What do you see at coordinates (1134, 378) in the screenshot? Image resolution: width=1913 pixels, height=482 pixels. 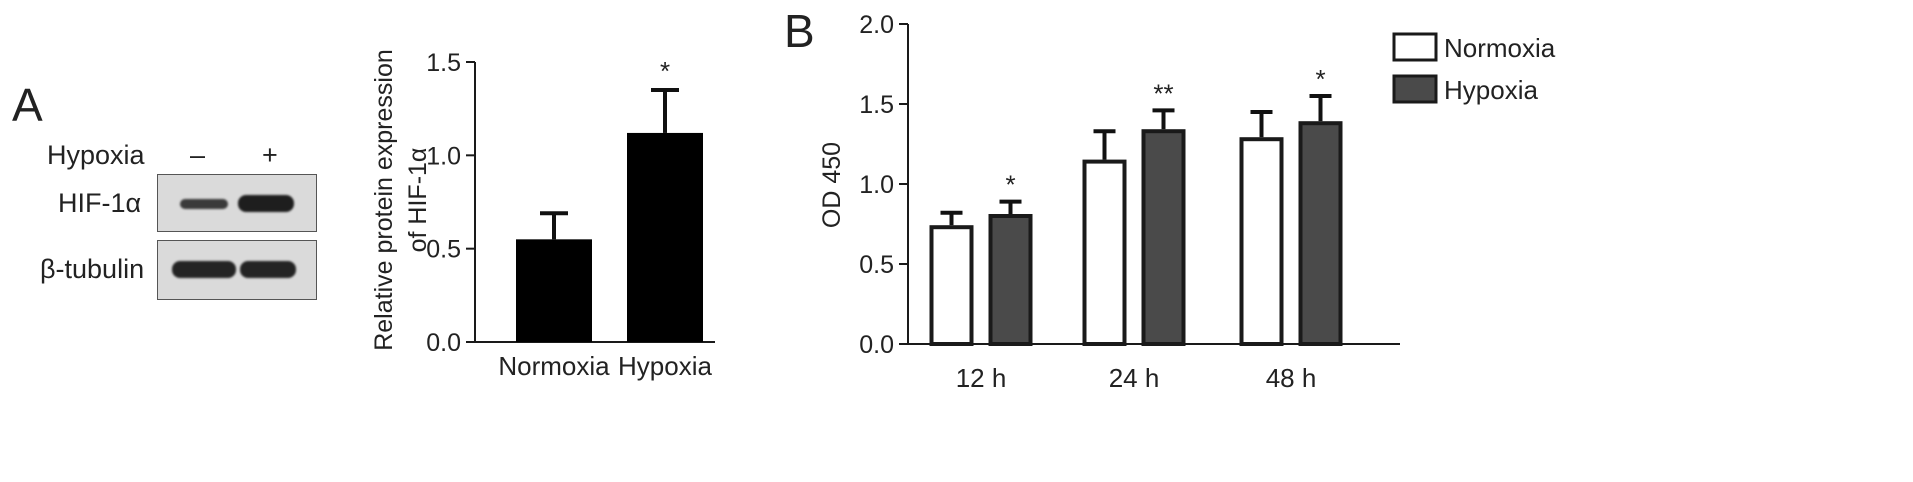 I see `chart-b-xtick-label: 24 h` at bounding box center [1134, 378].